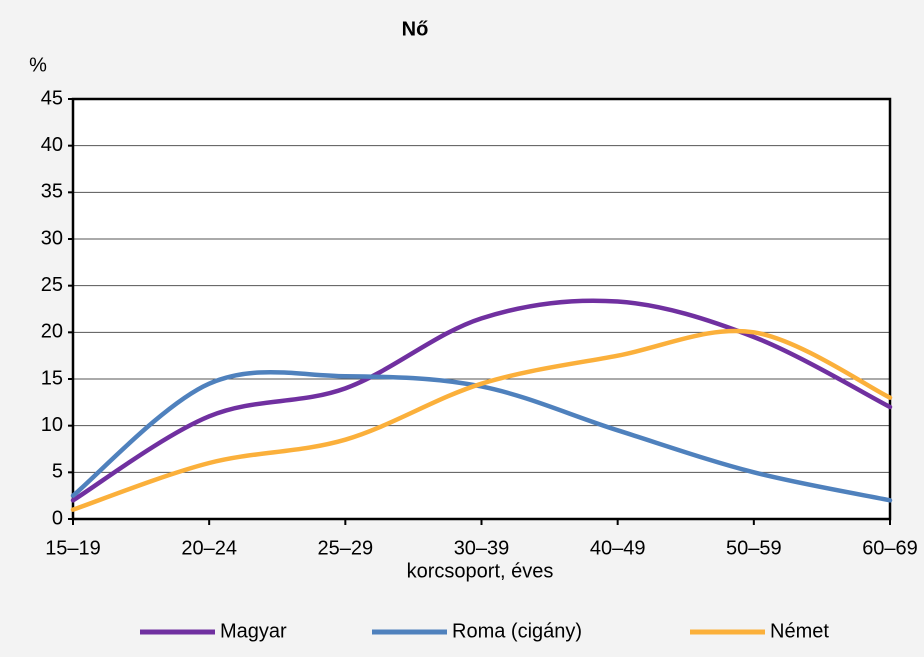  What do you see at coordinates (57, 518) in the screenshot?
I see `y-tick-label: 0` at bounding box center [57, 518].